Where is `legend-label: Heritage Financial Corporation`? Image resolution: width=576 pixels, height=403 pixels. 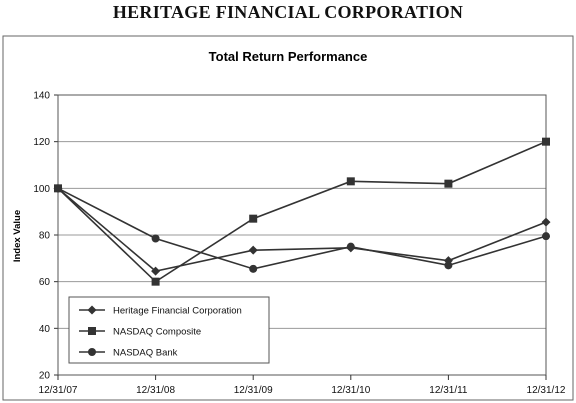
legend-label: Heritage Financial Corporation is located at coordinates (177, 311).